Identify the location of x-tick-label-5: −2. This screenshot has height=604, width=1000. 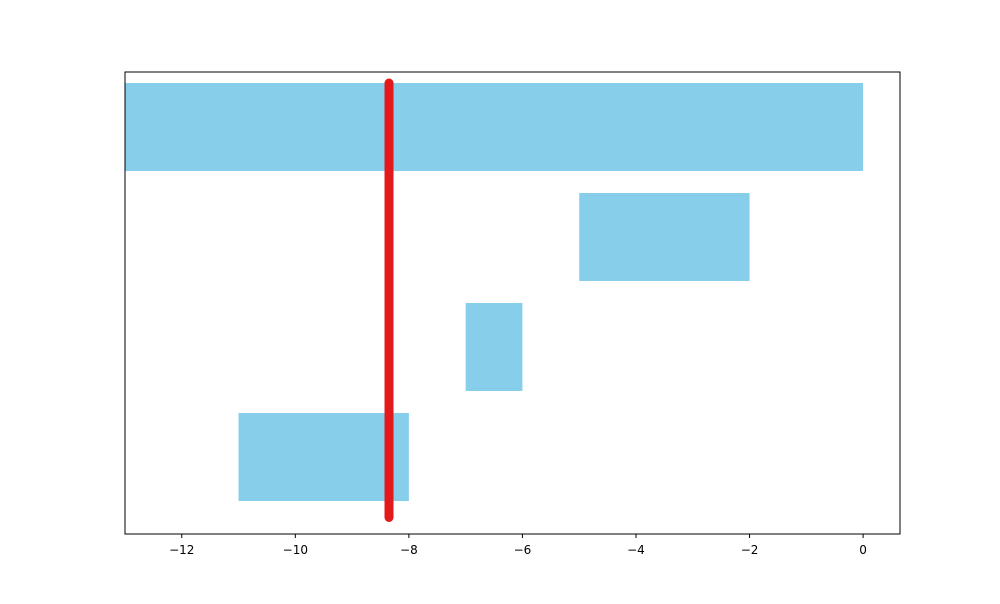
(750, 550).